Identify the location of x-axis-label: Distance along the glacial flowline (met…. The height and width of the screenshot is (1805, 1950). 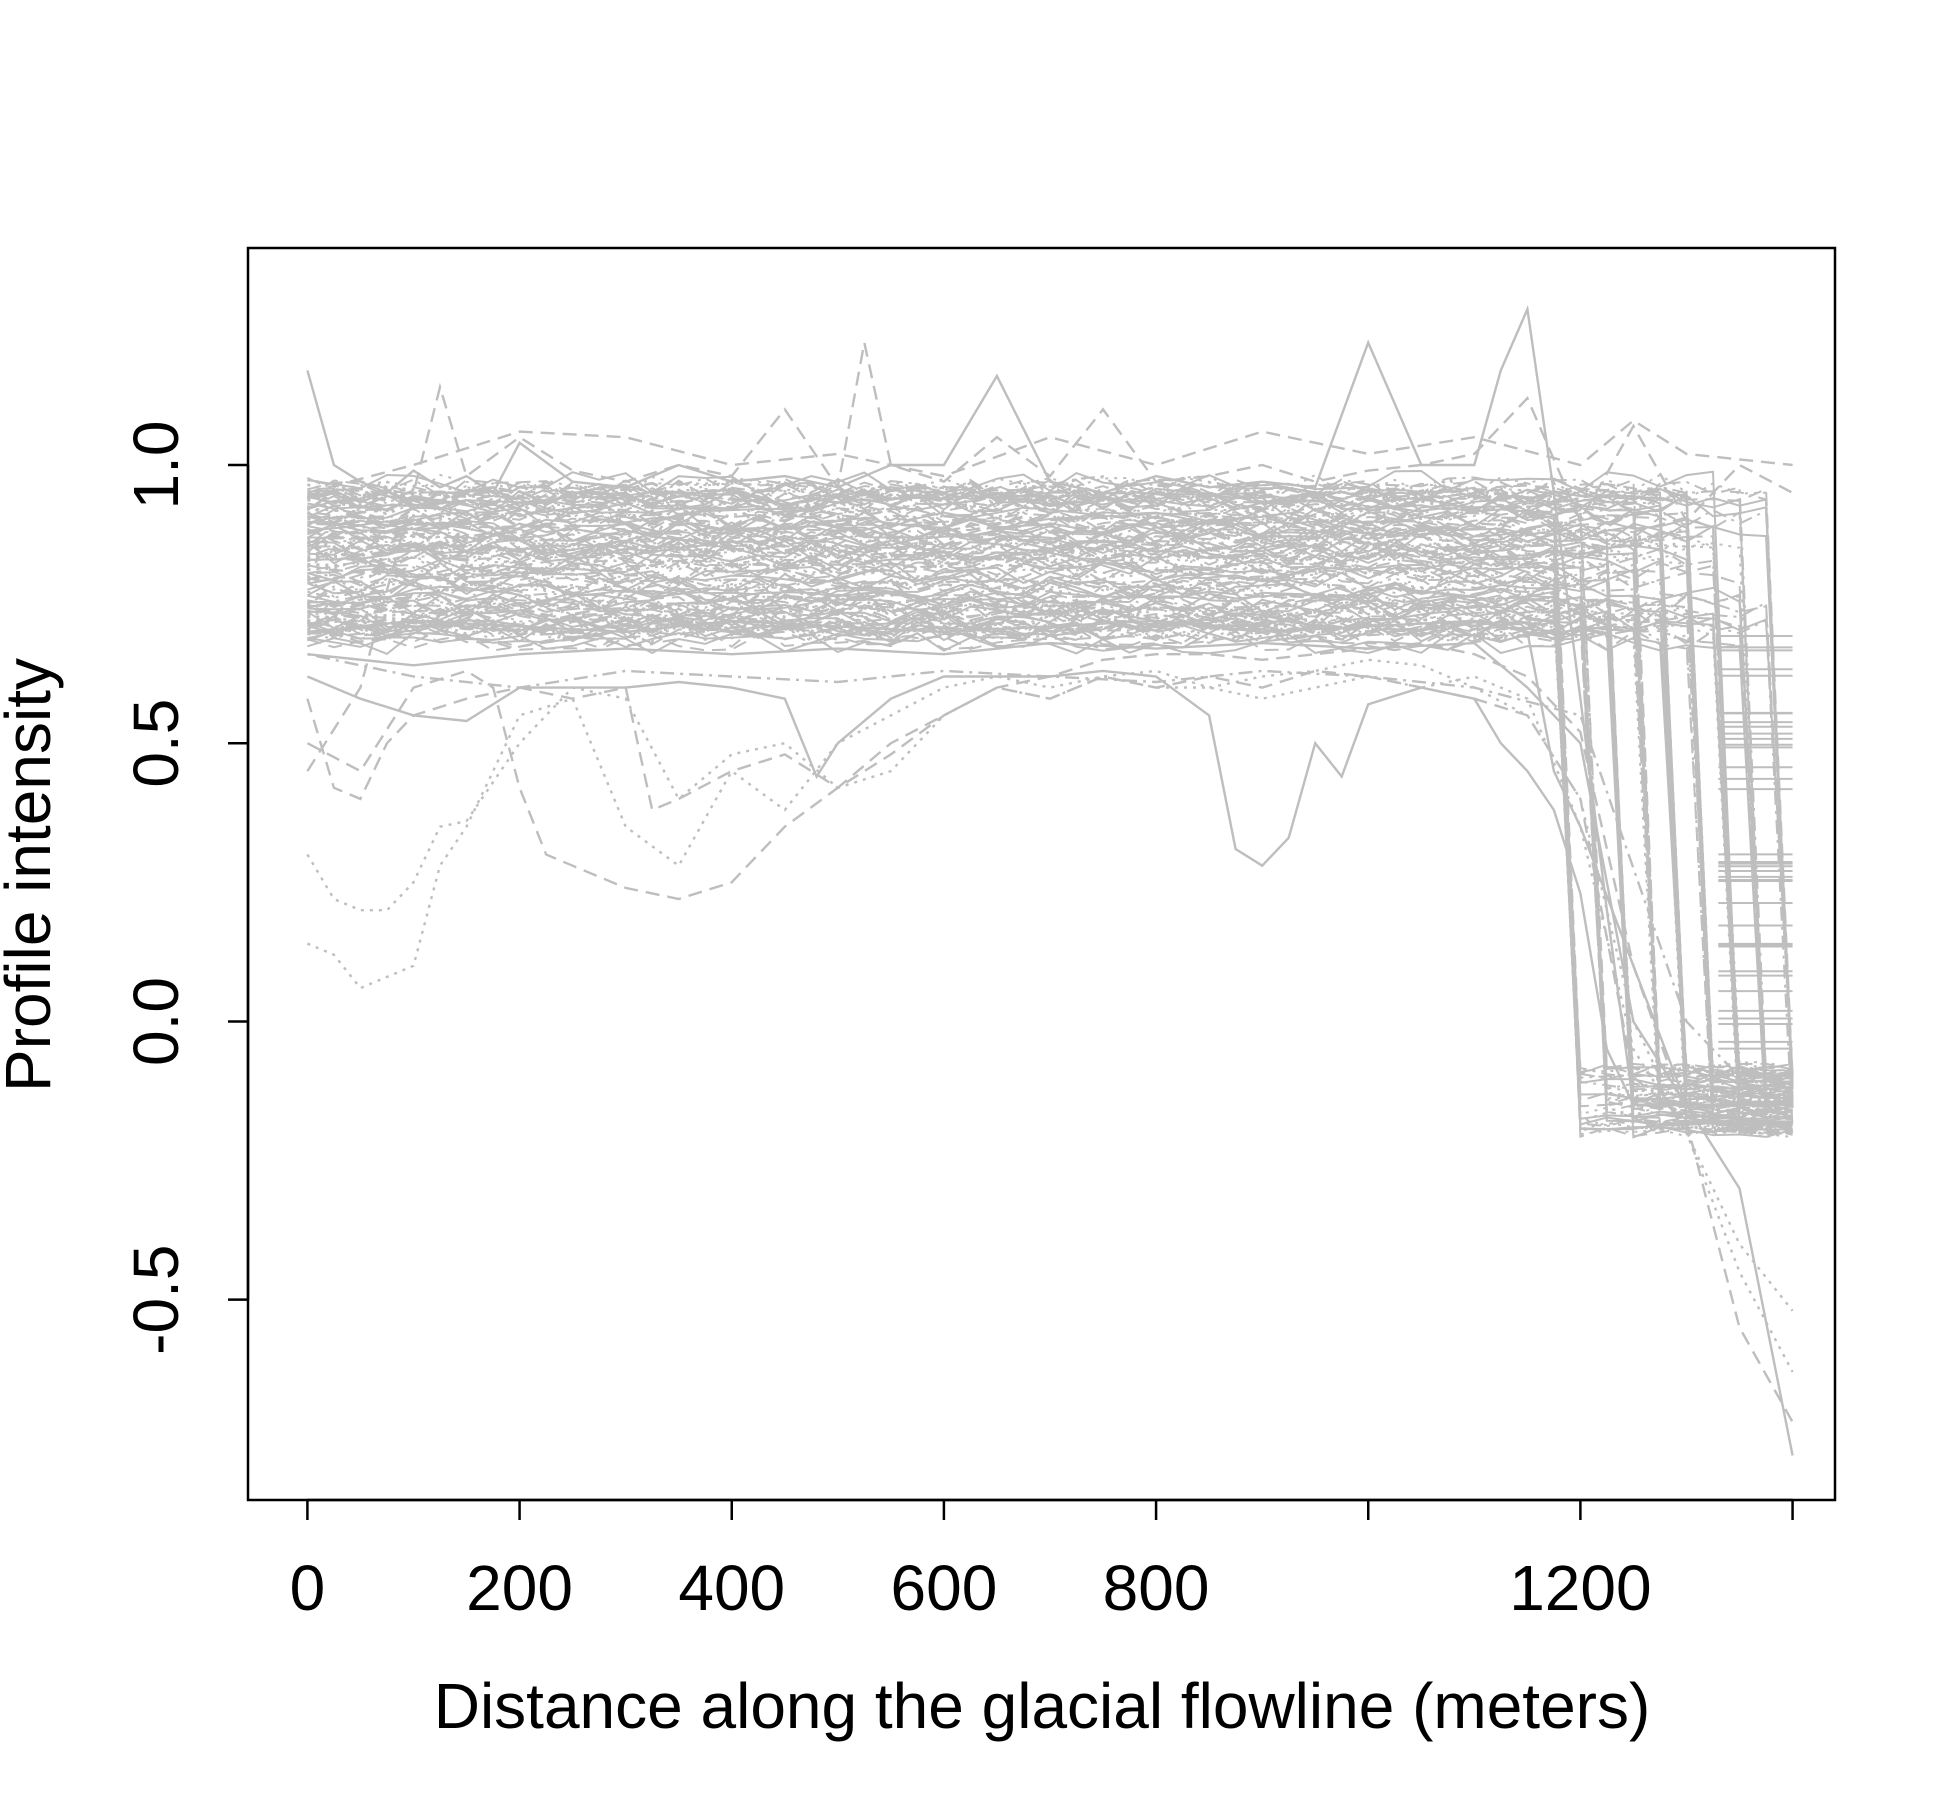
(1042, 1706).